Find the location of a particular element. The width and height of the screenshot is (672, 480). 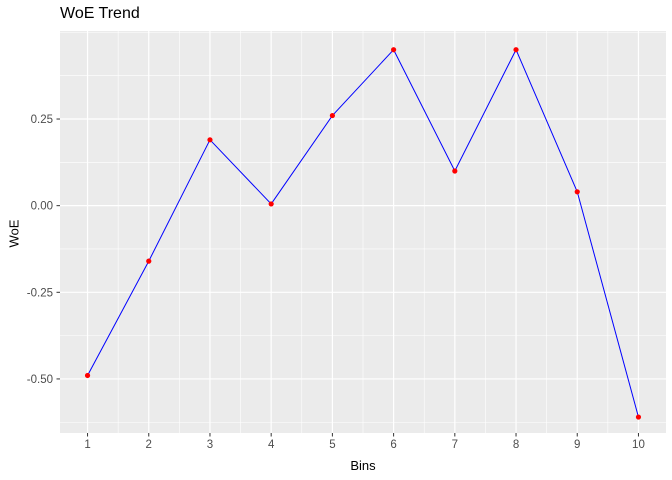

x-tick-label: 8 is located at coordinates (516, 445).